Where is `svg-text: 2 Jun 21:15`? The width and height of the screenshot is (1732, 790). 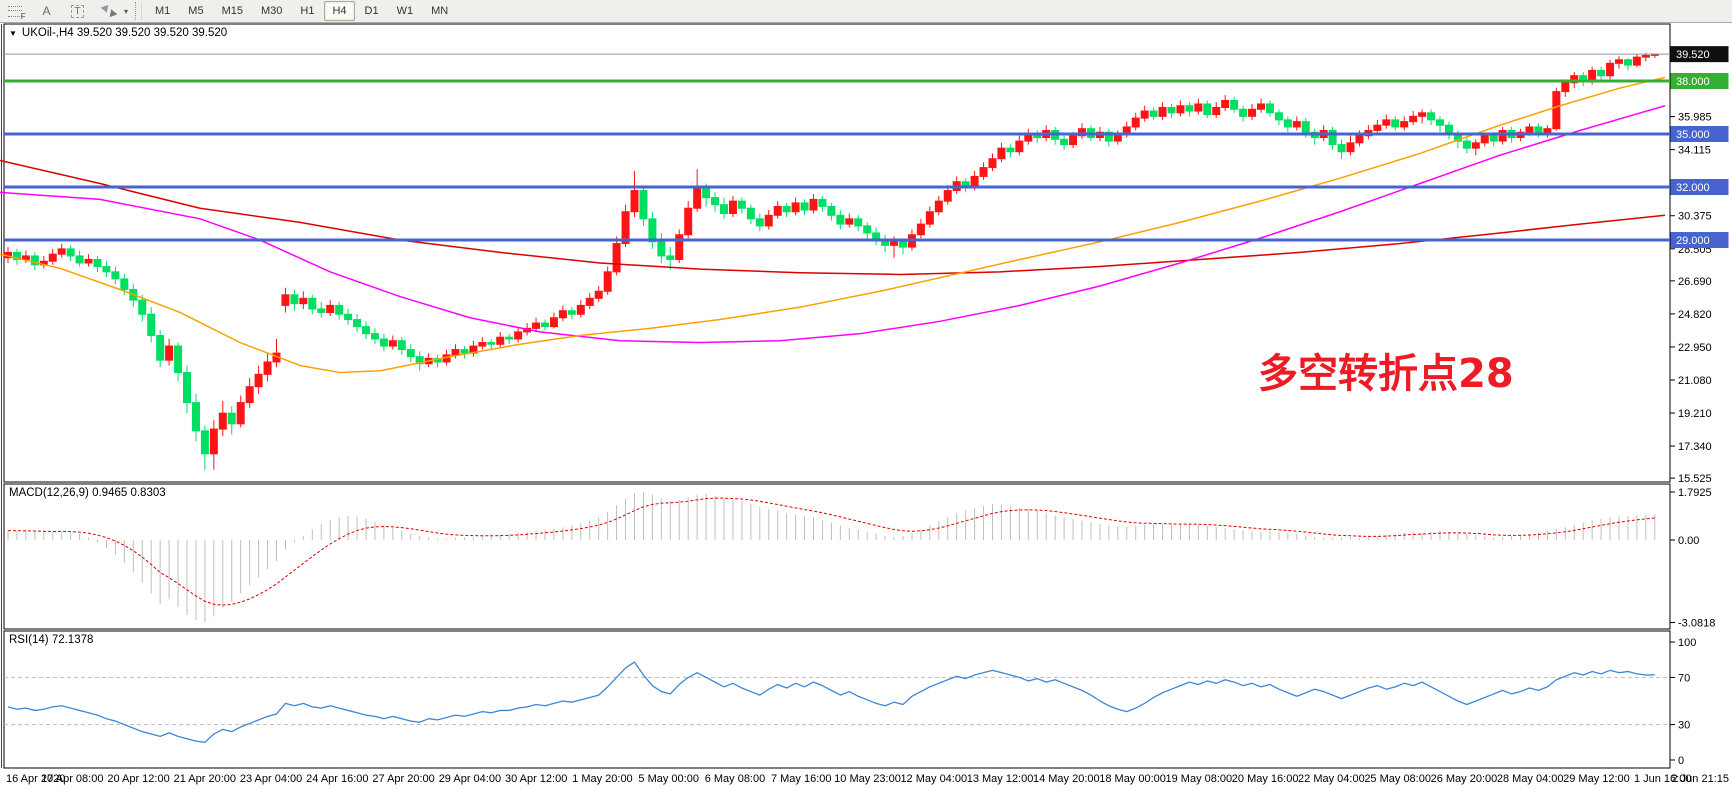 svg-text: 2 Jun 21:15 is located at coordinates (1701, 779).